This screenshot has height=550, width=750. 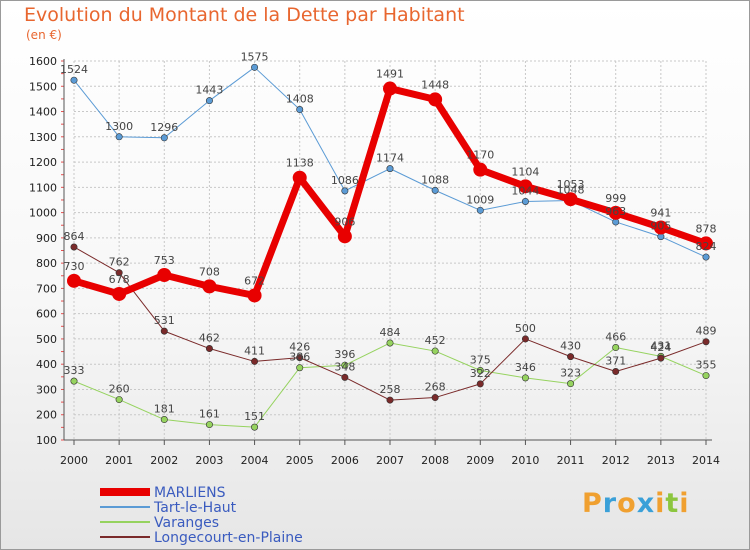 What do you see at coordinates (209, 460) in the screenshot?
I see `x-tick-label: 2003` at bounding box center [209, 460].